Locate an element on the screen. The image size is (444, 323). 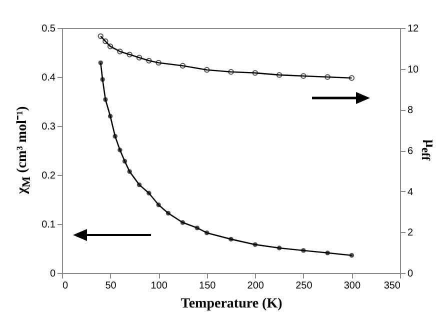
y-tick-label: 0.4 is located at coordinates (49, 78).